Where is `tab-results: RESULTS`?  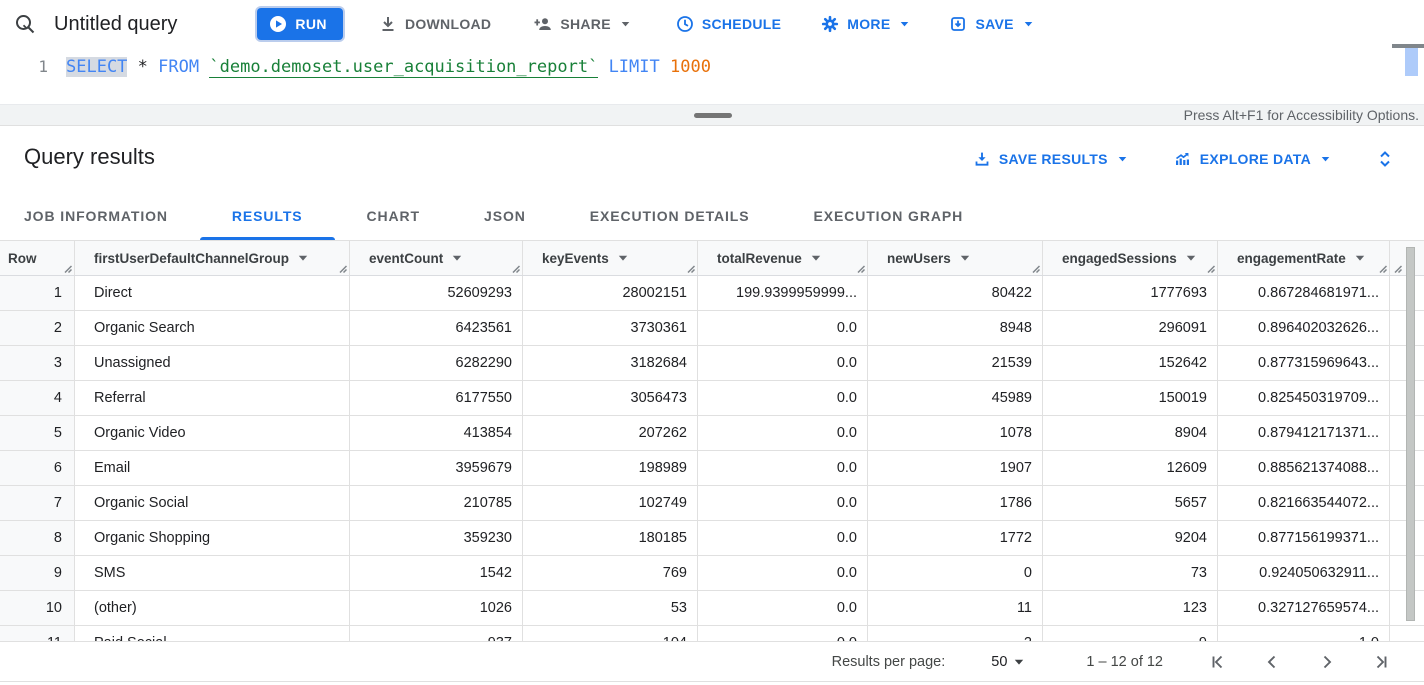 tab-results: RESULTS is located at coordinates (267, 216).